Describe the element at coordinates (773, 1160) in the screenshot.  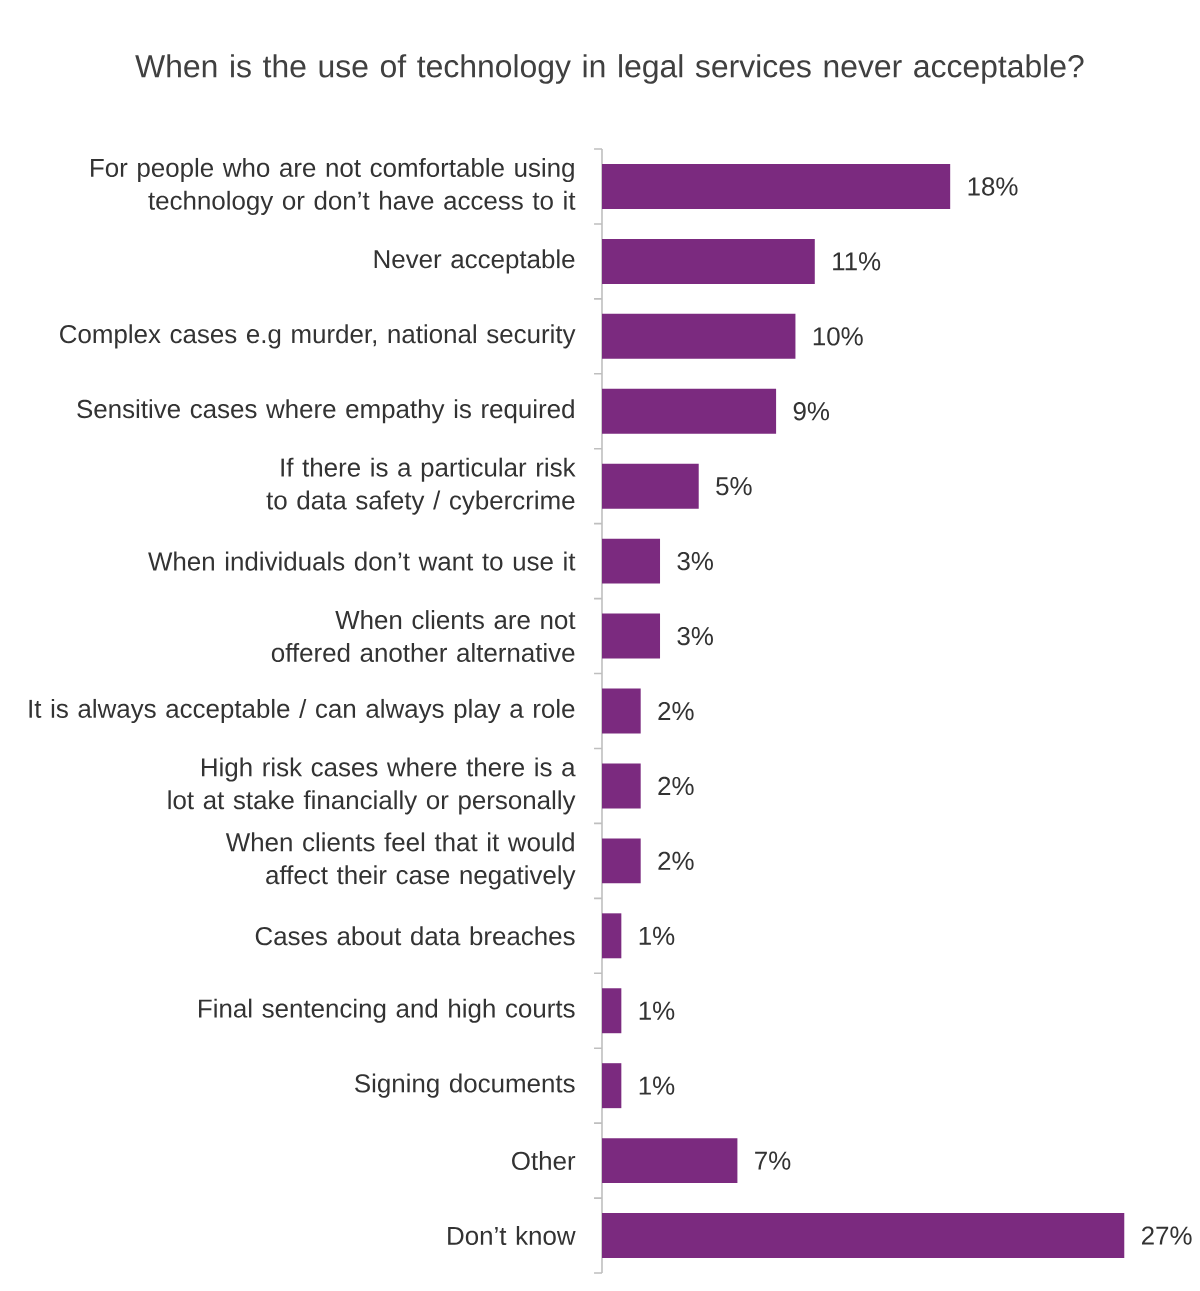
I see `data-label: 7%` at that location.